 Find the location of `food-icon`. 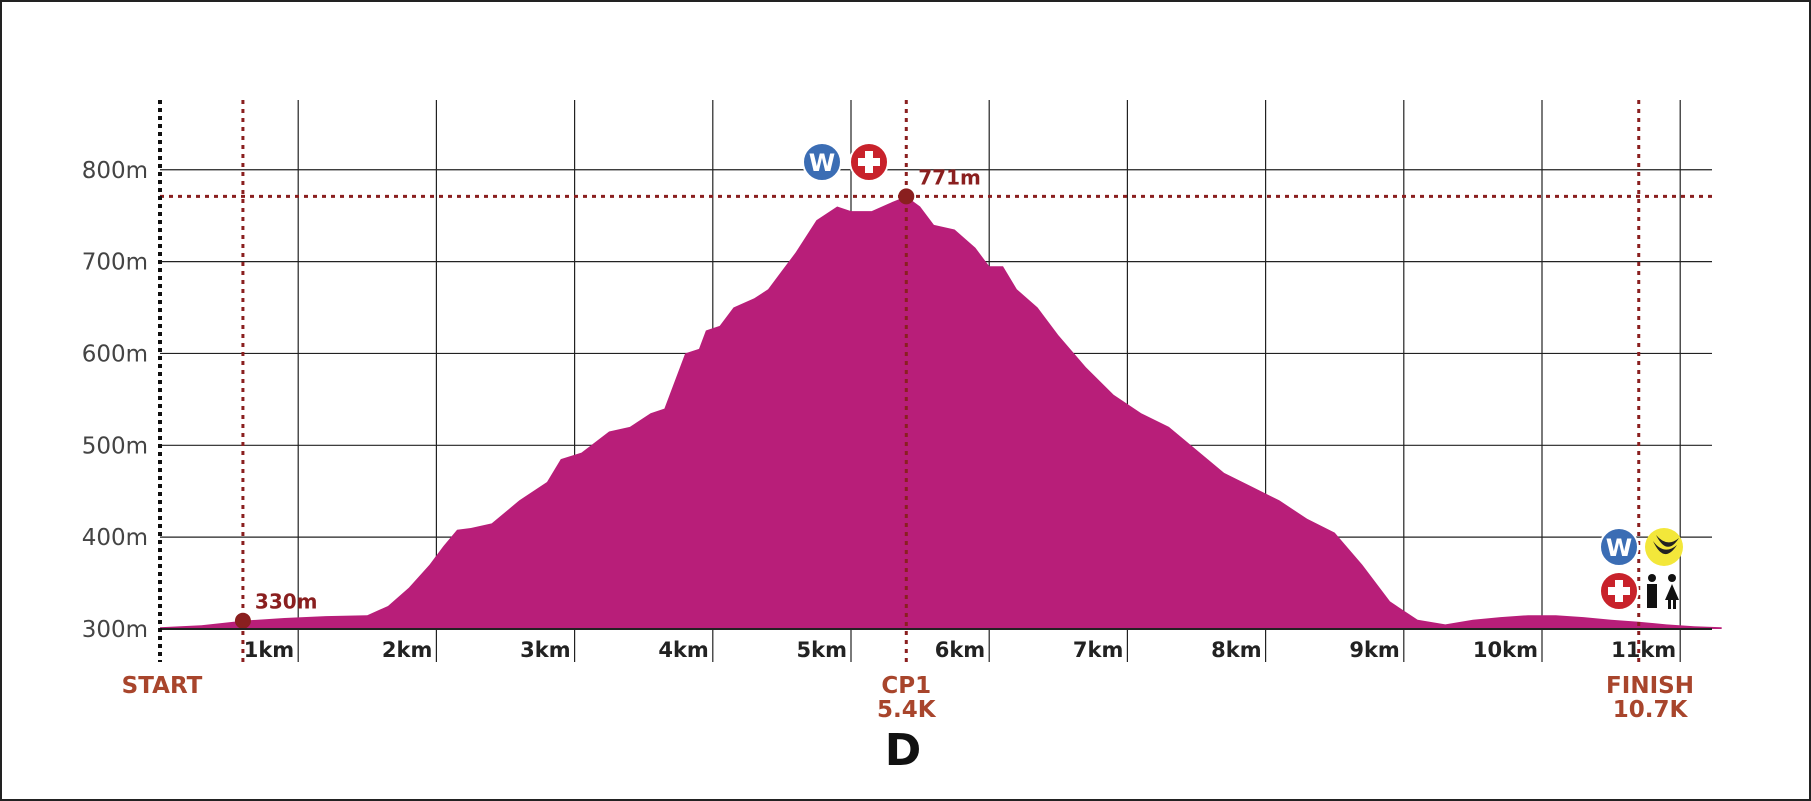

food-icon is located at coordinates (1664, 547).